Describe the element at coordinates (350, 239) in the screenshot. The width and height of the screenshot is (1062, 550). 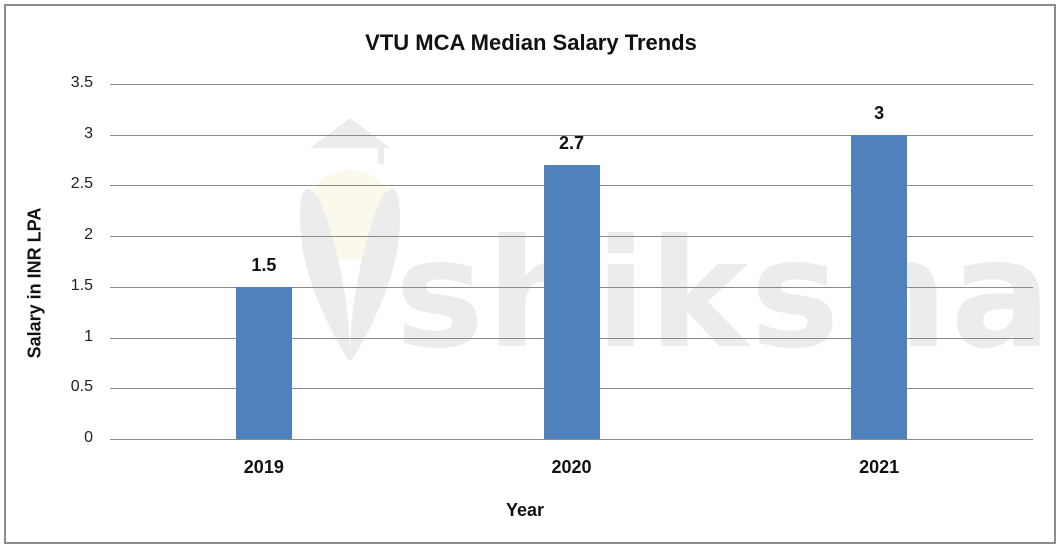
I see `shiksha-logo-icon` at that location.